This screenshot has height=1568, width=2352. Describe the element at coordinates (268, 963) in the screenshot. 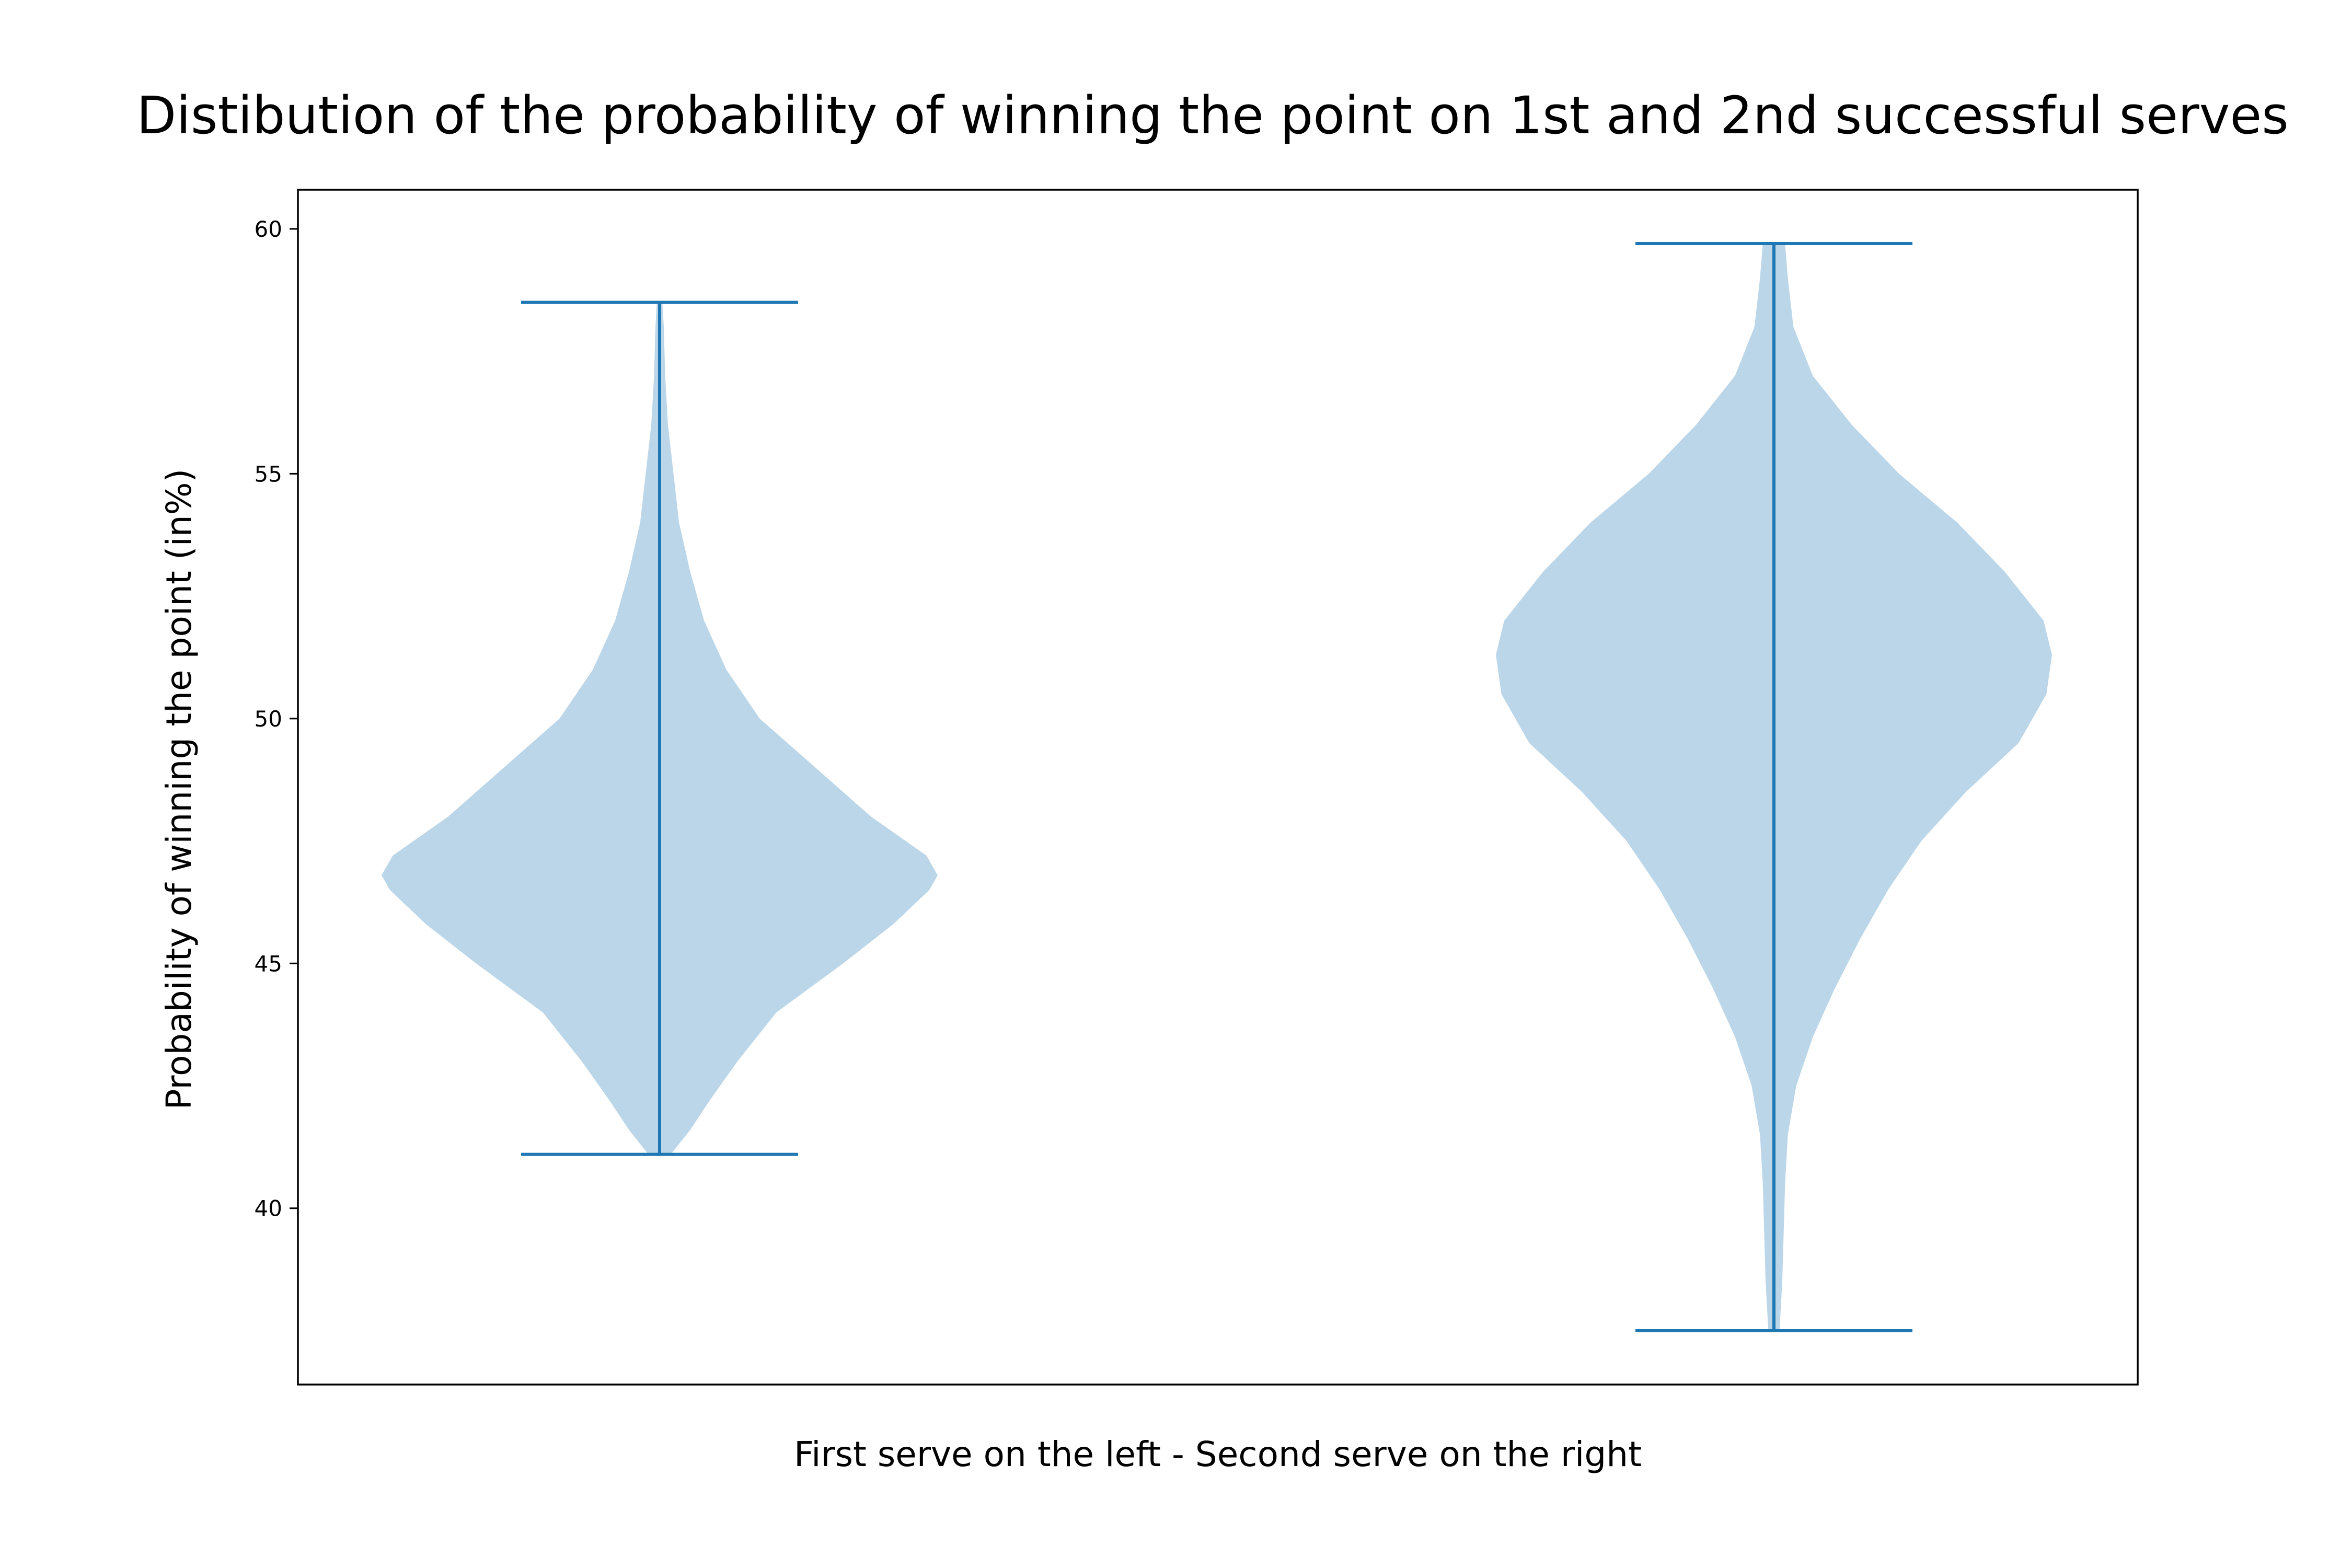

I see `y-tick-label: 45` at that location.